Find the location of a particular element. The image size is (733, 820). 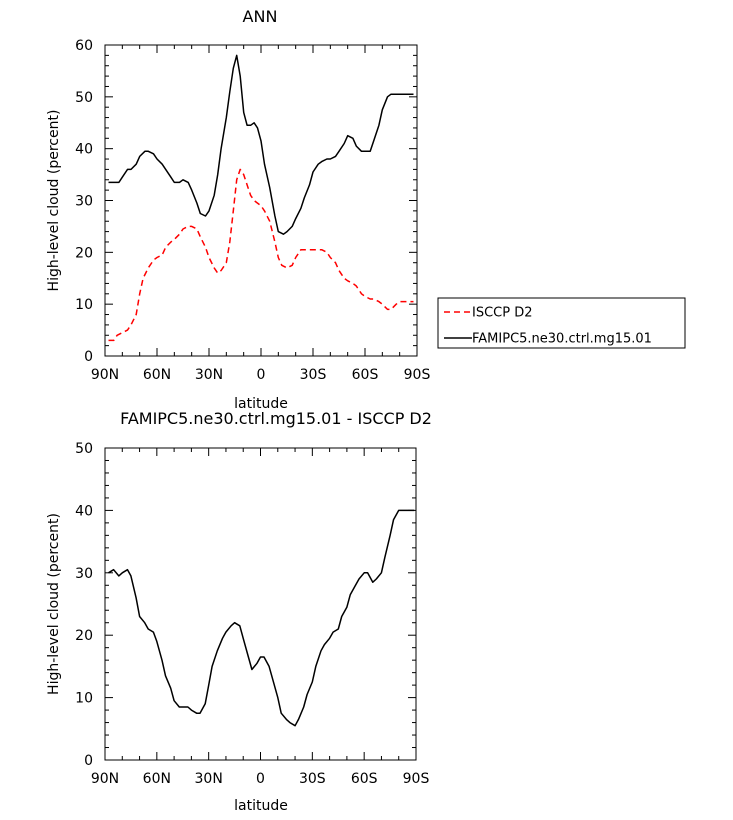

legend-box is located at coordinates (561, 323).